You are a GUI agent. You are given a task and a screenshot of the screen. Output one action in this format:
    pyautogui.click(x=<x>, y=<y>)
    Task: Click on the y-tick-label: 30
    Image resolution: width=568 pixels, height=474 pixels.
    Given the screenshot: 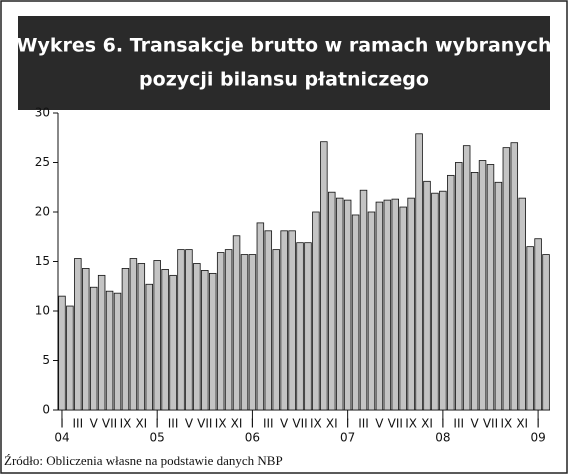 What is the action you would take?
    pyautogui.click(x=42, y=113)
    